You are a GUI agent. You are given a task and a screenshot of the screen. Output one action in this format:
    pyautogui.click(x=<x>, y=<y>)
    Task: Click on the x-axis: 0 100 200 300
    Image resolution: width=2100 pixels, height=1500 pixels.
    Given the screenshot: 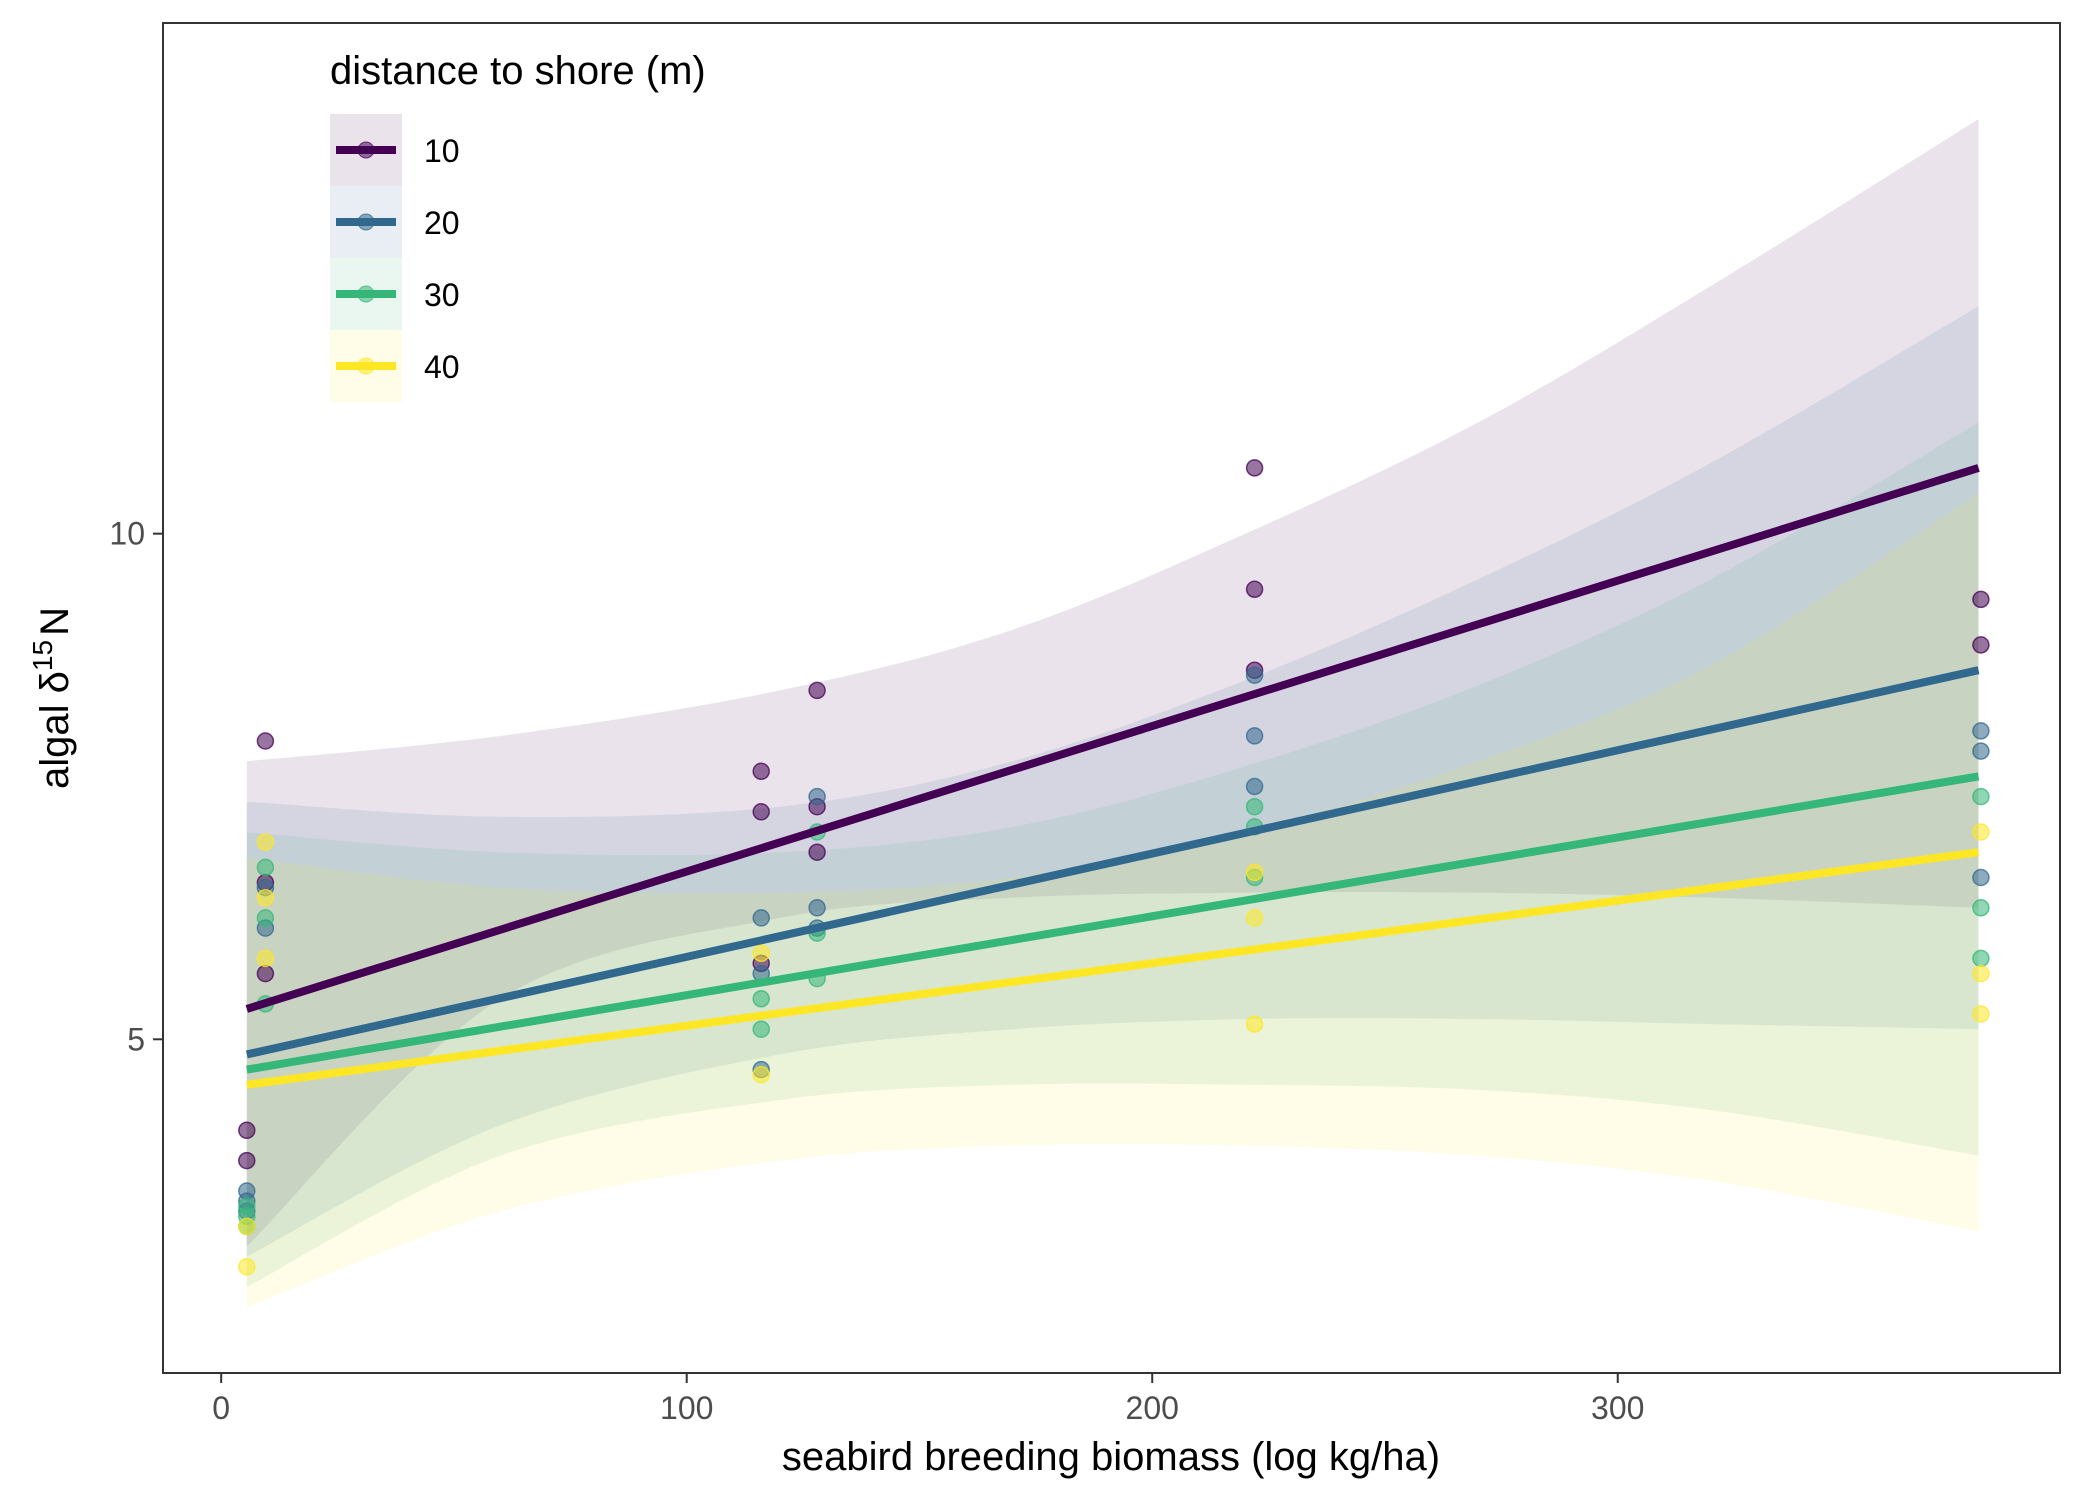 What is the action you would take?
    pyautogui.click(x=928, y=1399)
    